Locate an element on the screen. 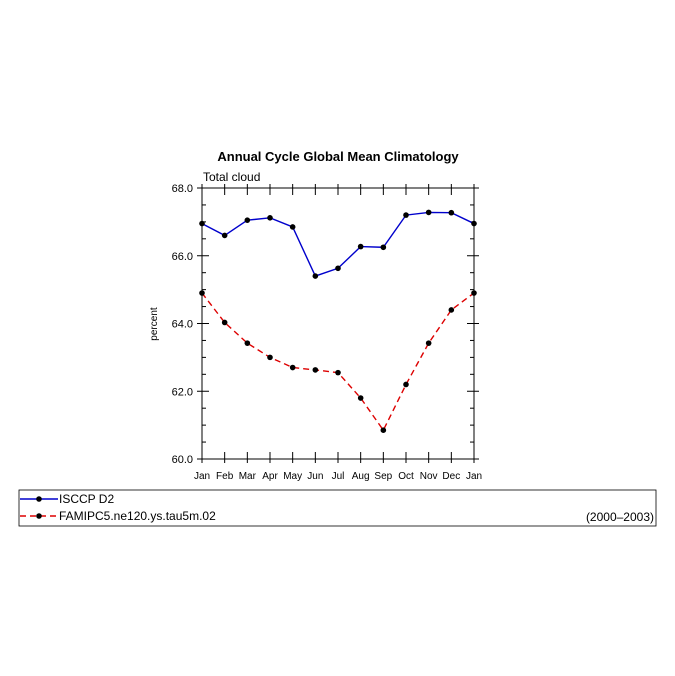  y-tick-label: 64.0 is located at coordinates (182, 325).